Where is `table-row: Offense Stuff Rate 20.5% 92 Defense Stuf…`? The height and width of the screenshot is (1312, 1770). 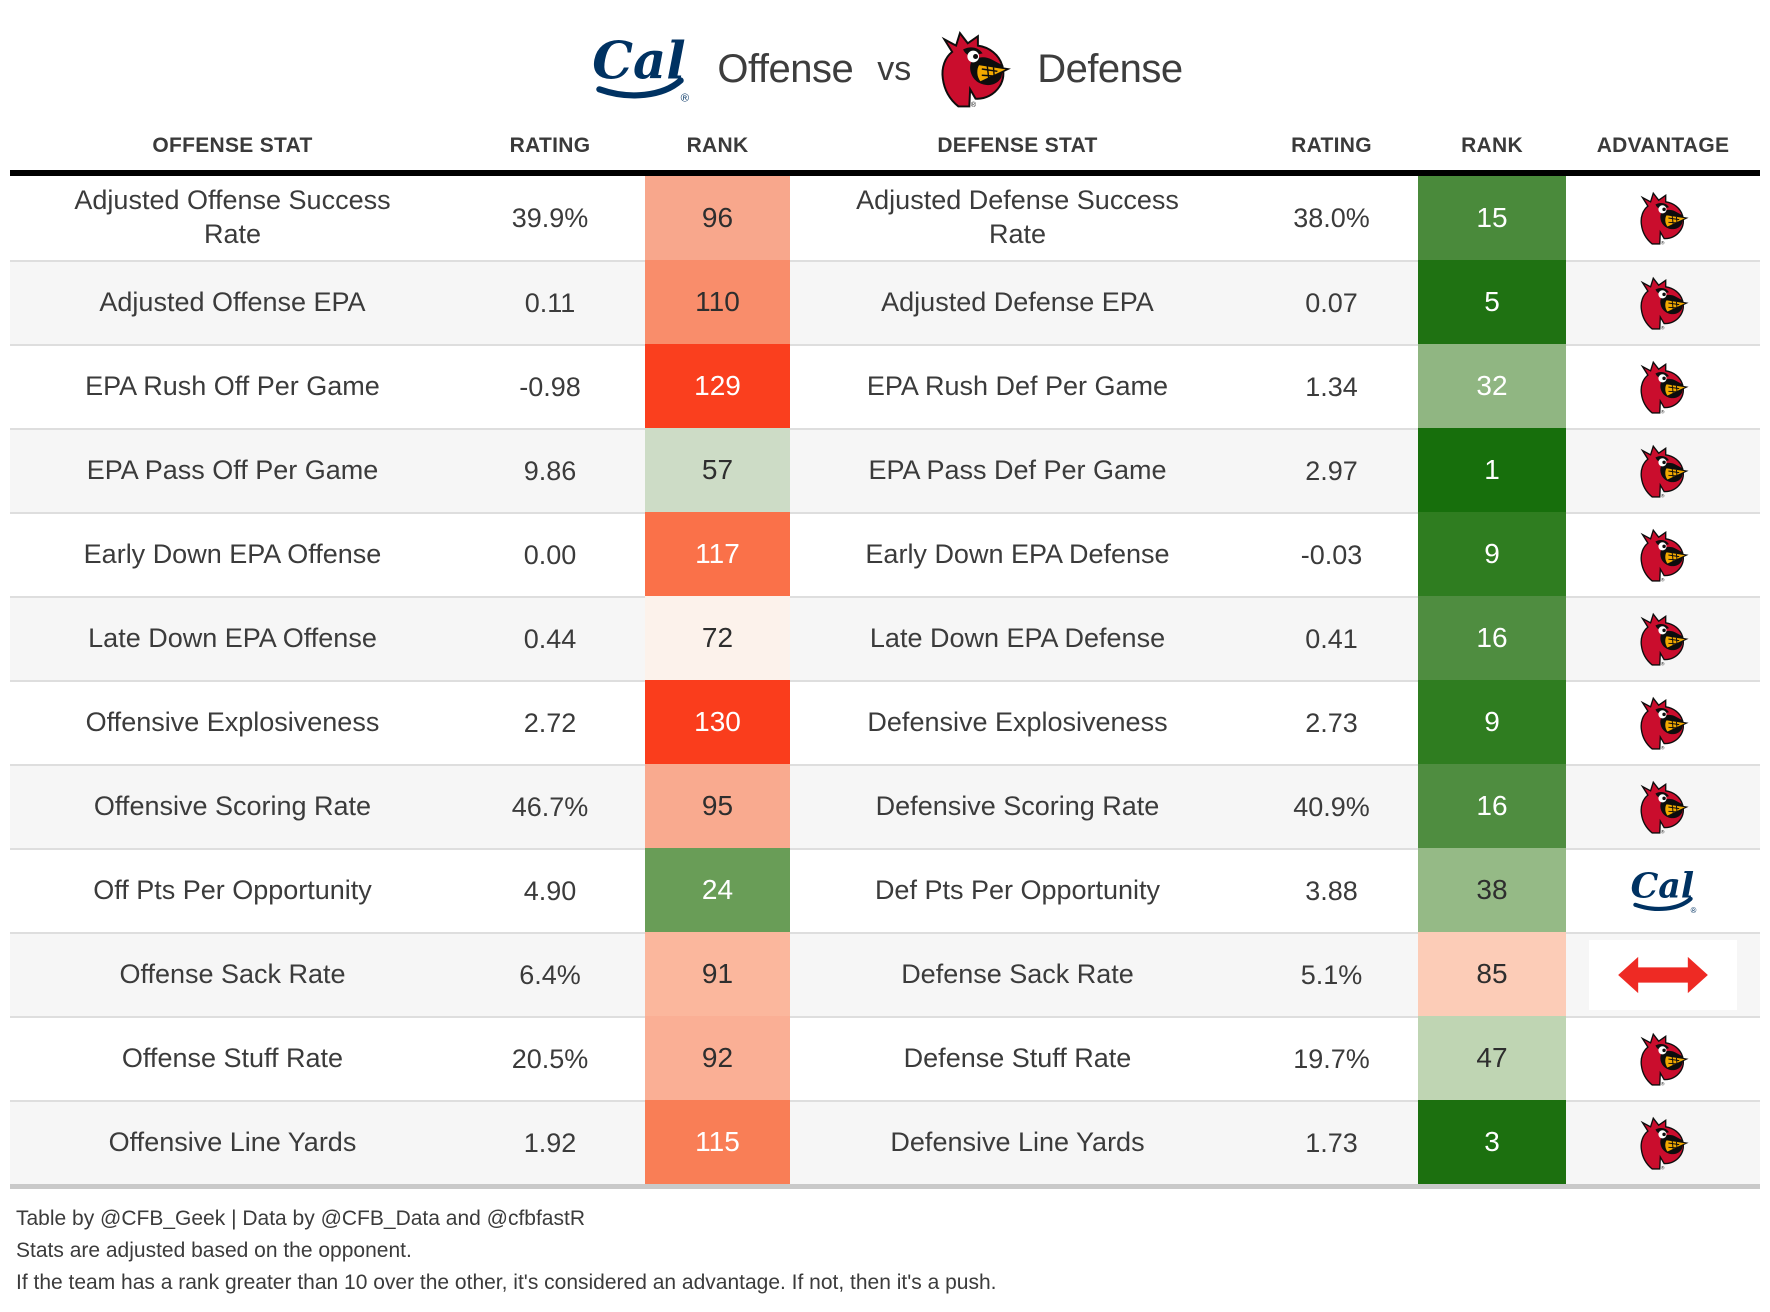
table-row: Offense Stuff Rate 20.5% 92 Defense Stuf… is located at coordinates (885, 1058).